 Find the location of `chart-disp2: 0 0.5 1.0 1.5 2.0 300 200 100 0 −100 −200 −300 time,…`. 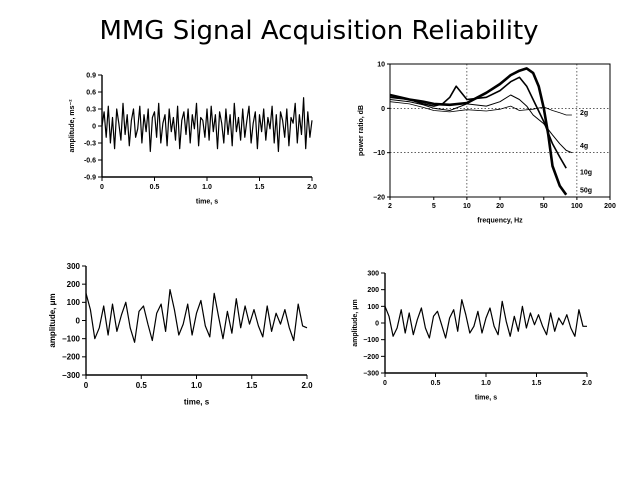

chart-disp2: 0 0.5 1.0 1.5 2.0 300 200 100 0 −100 −200 −300 time,… is located at coordinates (472, 335).